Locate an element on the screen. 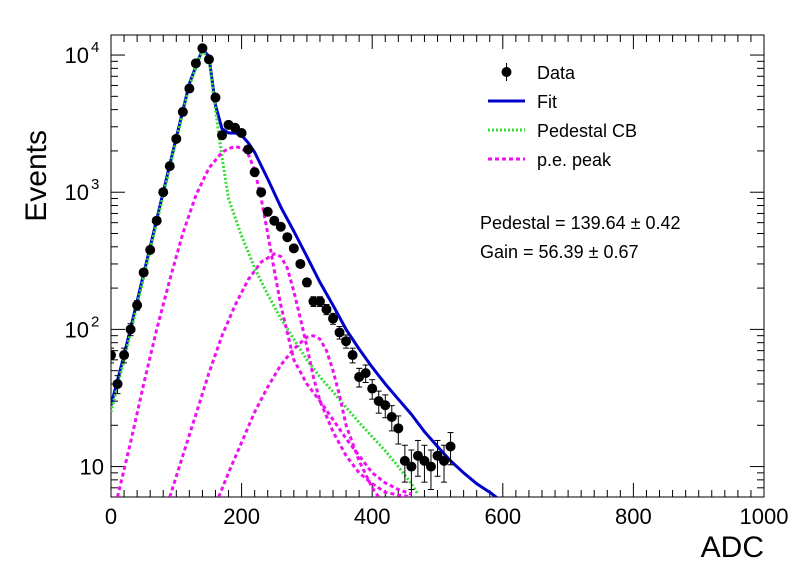  legend-label: p.e. peak is located at coordinates (574, 160).